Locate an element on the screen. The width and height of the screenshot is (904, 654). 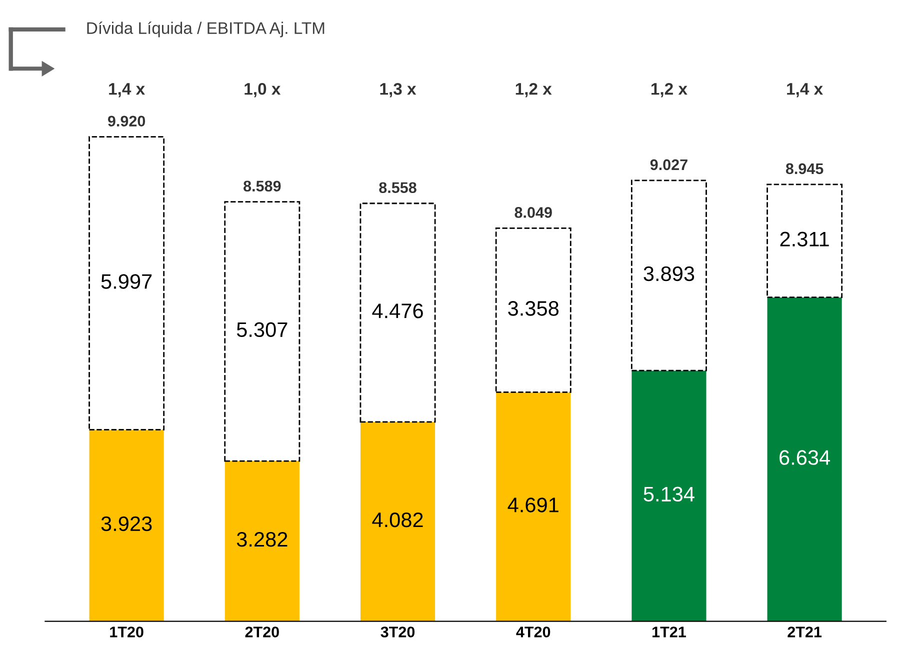
data-label: 3.893 is located at coordinates (669, 274).